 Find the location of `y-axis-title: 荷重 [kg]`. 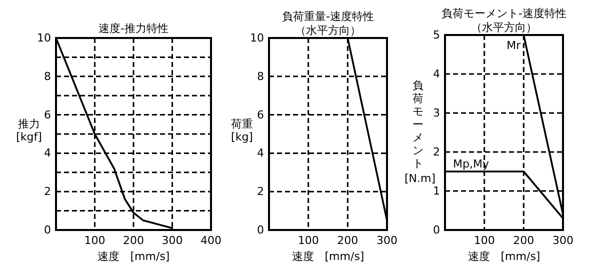

y-axis-title: 荷重 [kg] is located at coordinates (242, 131).